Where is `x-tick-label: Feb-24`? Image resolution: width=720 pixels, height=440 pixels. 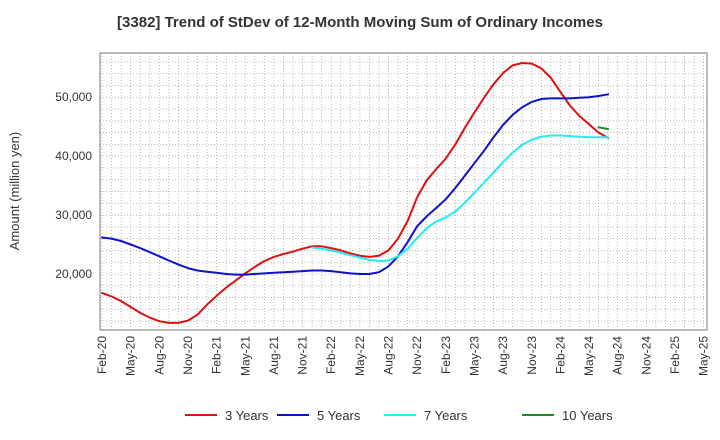 x-tick-label: Feb-24 is located at coordinates (560, 355).